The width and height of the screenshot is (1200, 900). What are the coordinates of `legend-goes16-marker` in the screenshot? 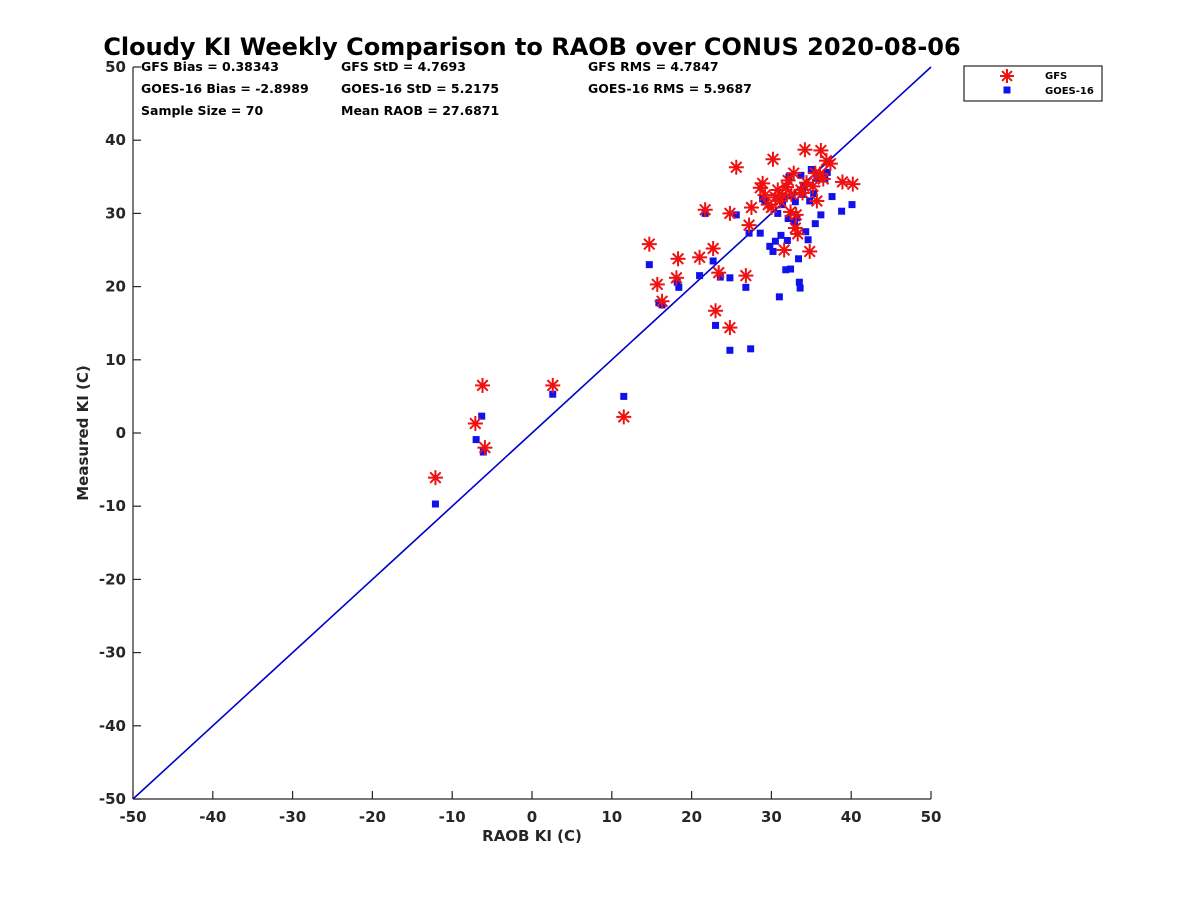 It's located at (1007, 90).